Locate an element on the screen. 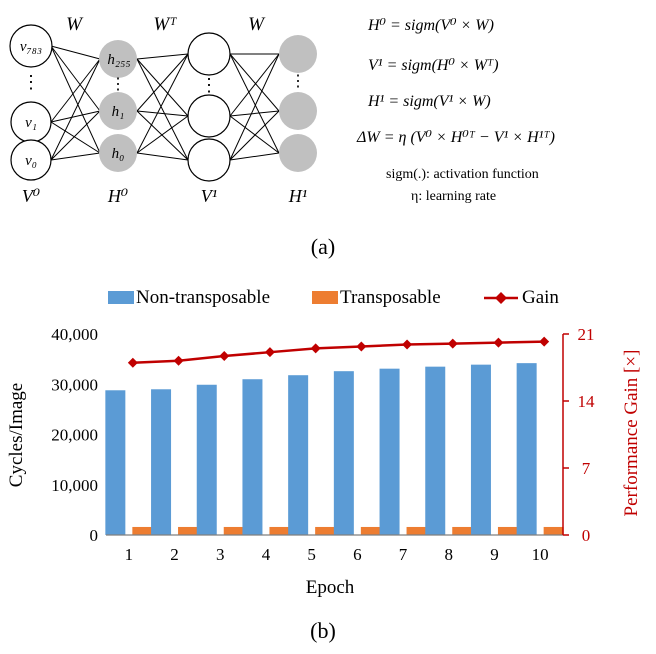  x-tick-label: 8 is located at coordinates (449, 554).